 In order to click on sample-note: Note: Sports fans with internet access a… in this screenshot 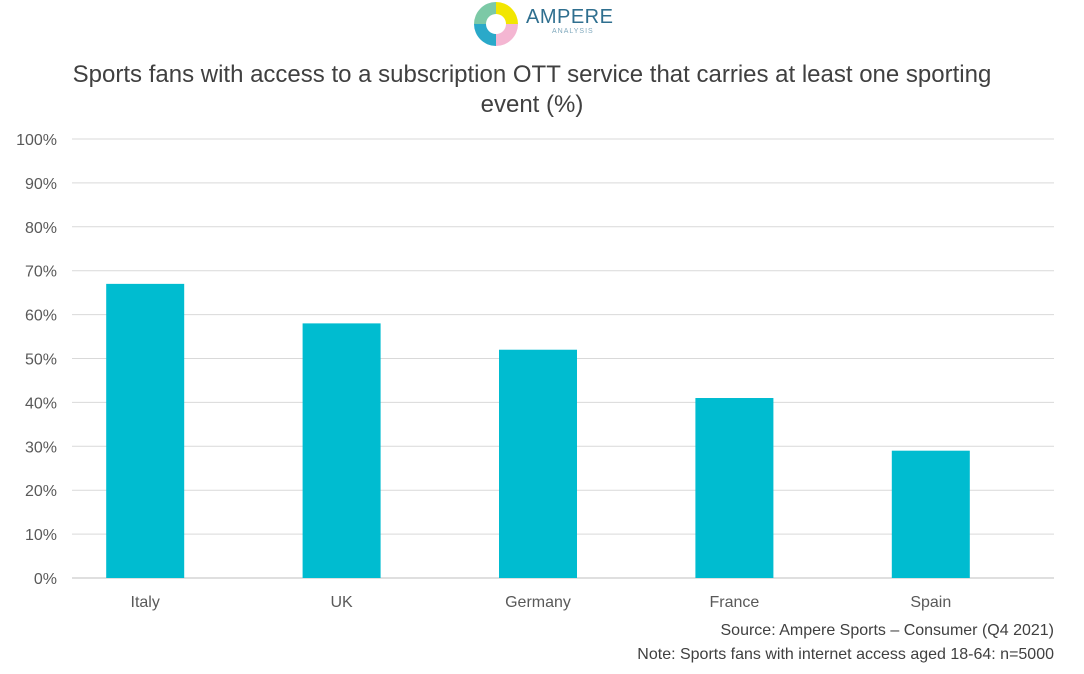, I will do `click(845, 654)`.